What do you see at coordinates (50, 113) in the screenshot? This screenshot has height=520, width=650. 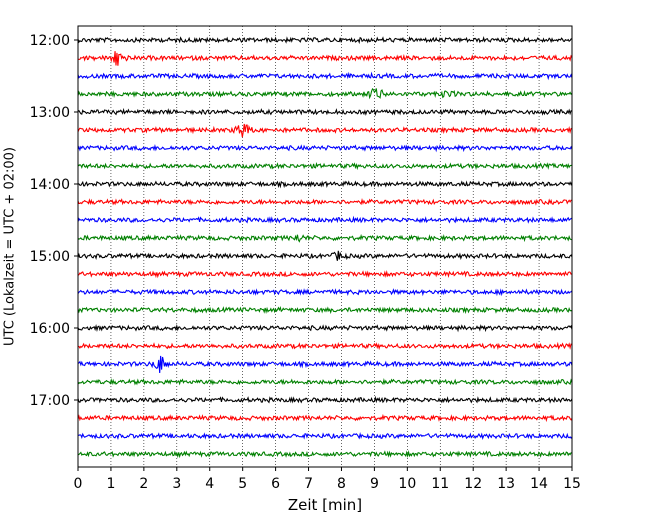 I see `y-tick-label: 13:00` at bounding box center [50, 113].